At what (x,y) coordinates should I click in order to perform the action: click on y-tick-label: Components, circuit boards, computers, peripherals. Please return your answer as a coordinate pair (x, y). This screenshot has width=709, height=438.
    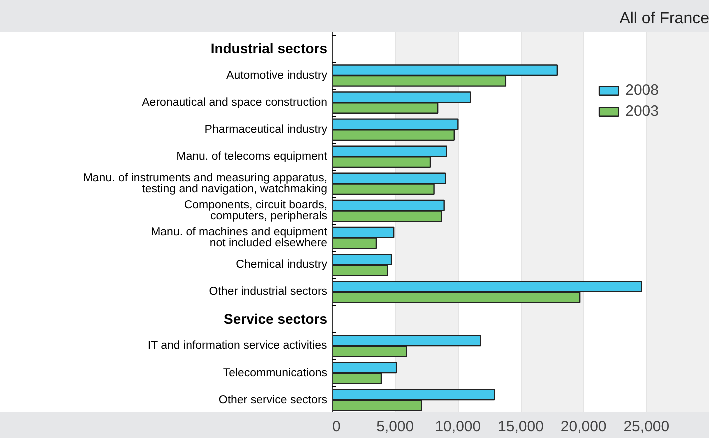
    Looking at the image, I should click on (256, 211).